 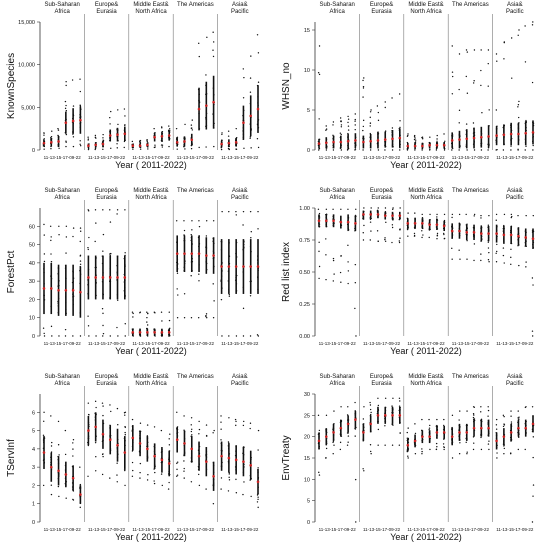 I want to click on y-tick-label: 20, so click(x=307, y=438).